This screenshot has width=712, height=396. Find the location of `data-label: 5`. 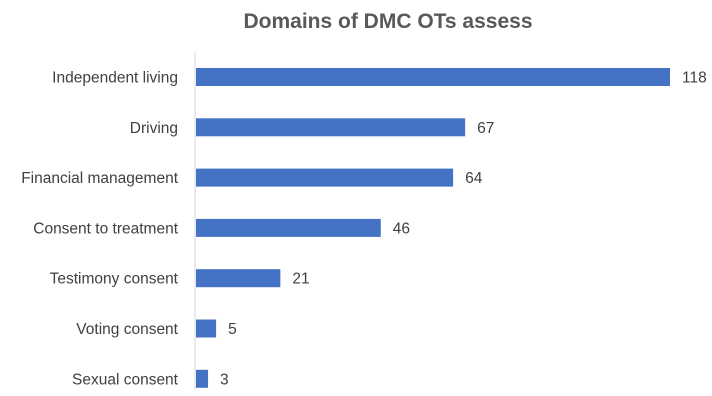

data-label: 5 is located at coordinates (232, 329).